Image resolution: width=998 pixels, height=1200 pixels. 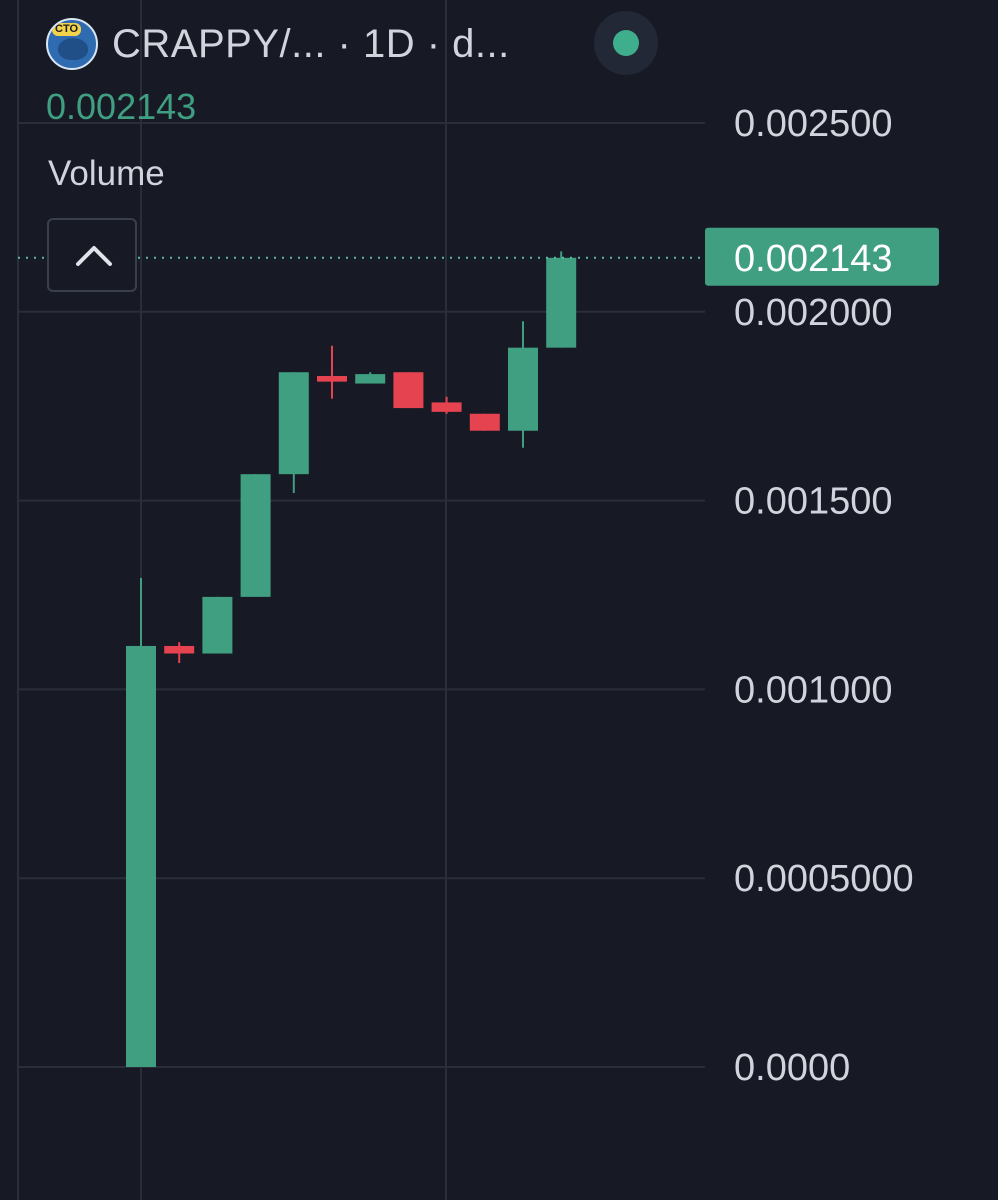 I want to click on y-axis-tick-label: 0.001500, so click(x=813, y=502).